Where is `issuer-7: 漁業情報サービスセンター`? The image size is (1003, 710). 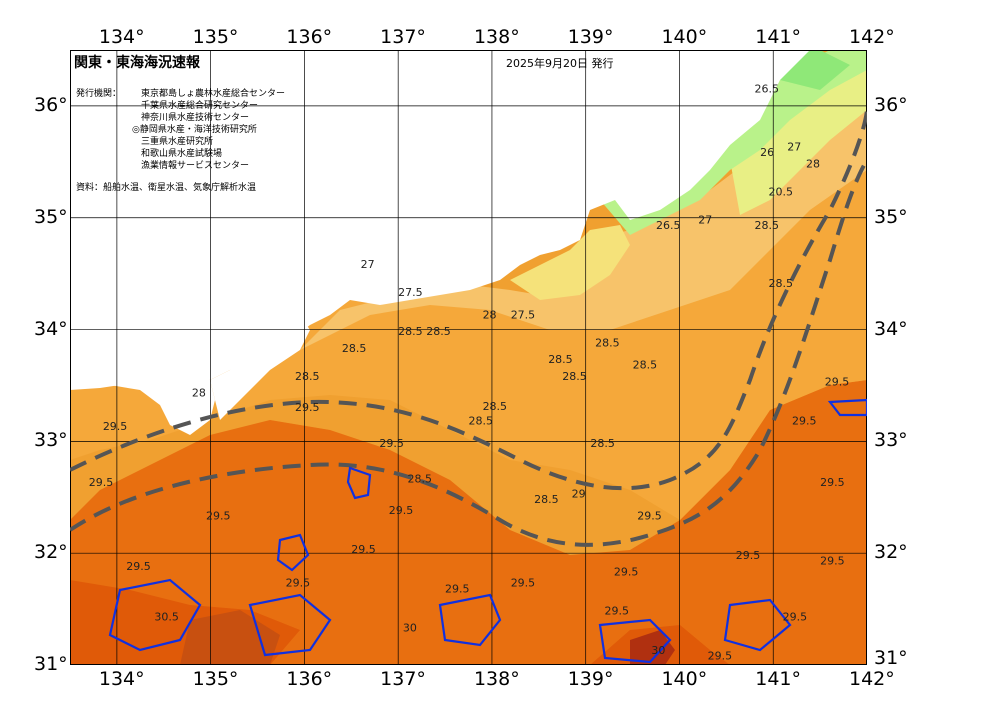
issuer-7: 漁業情報サービスセンター is located at coordinates (195, 166).